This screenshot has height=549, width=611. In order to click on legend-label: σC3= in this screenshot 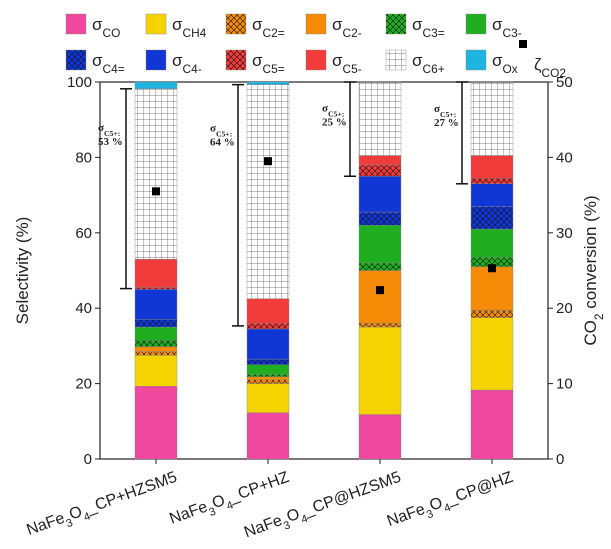, I will do `click(428, 27)`.